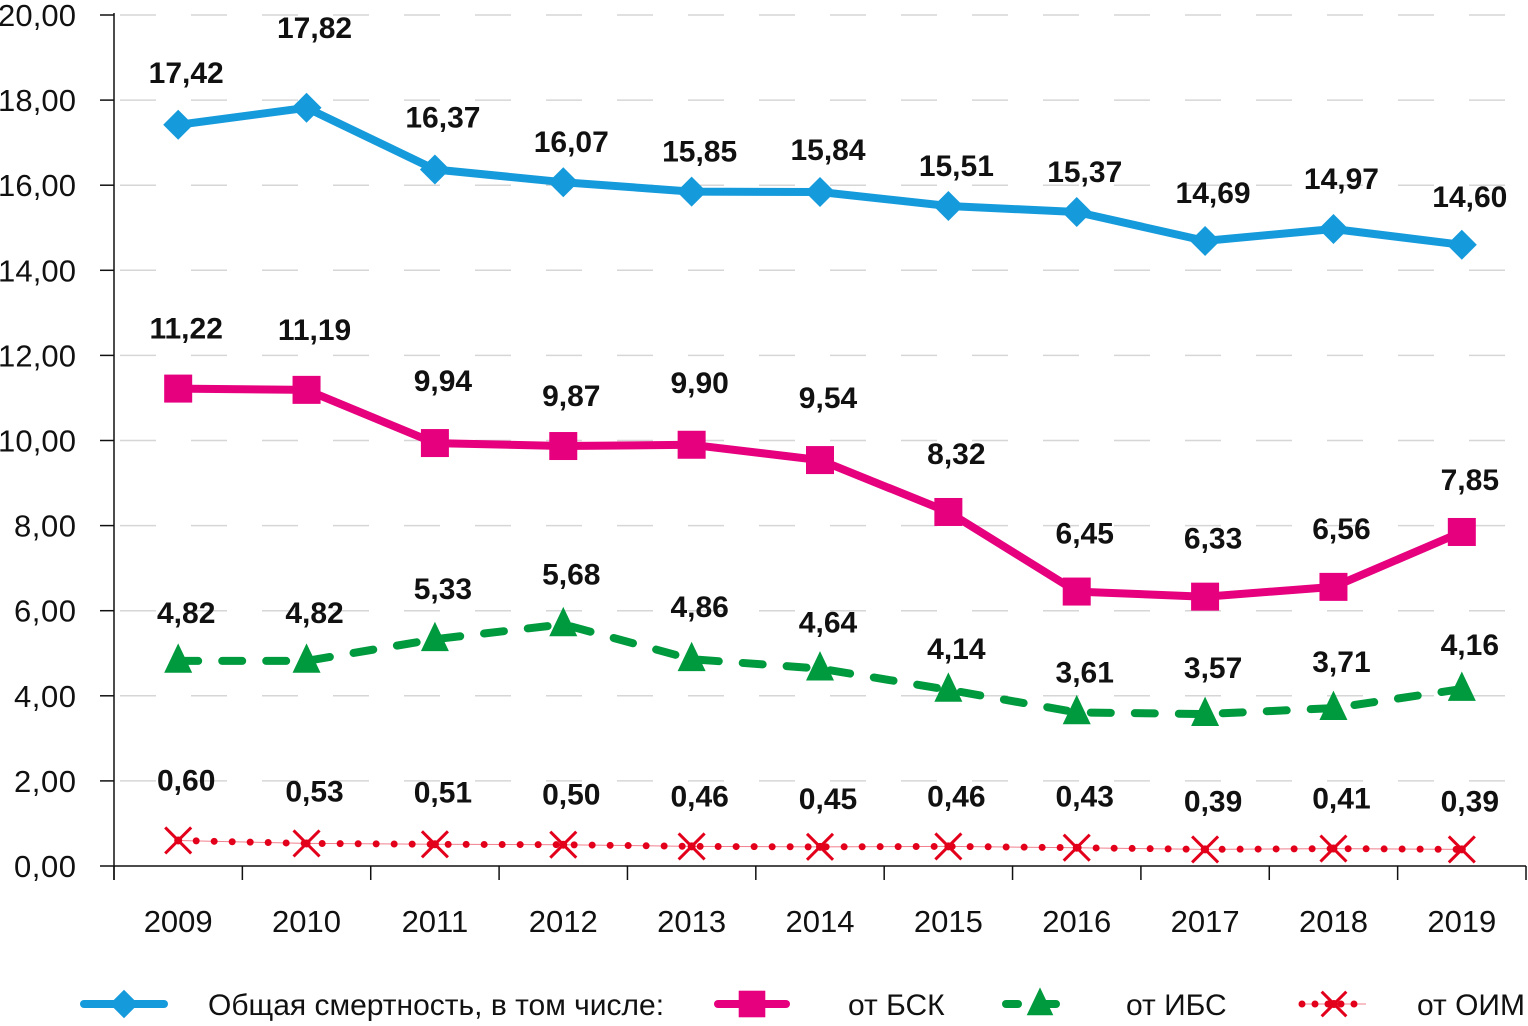 The height and width of the screenshot is (1026, 1528). What do you see at coordinates (571, 142) in the screenshot?
I see `data-label: 16,07` at bounding box center [571, 142].